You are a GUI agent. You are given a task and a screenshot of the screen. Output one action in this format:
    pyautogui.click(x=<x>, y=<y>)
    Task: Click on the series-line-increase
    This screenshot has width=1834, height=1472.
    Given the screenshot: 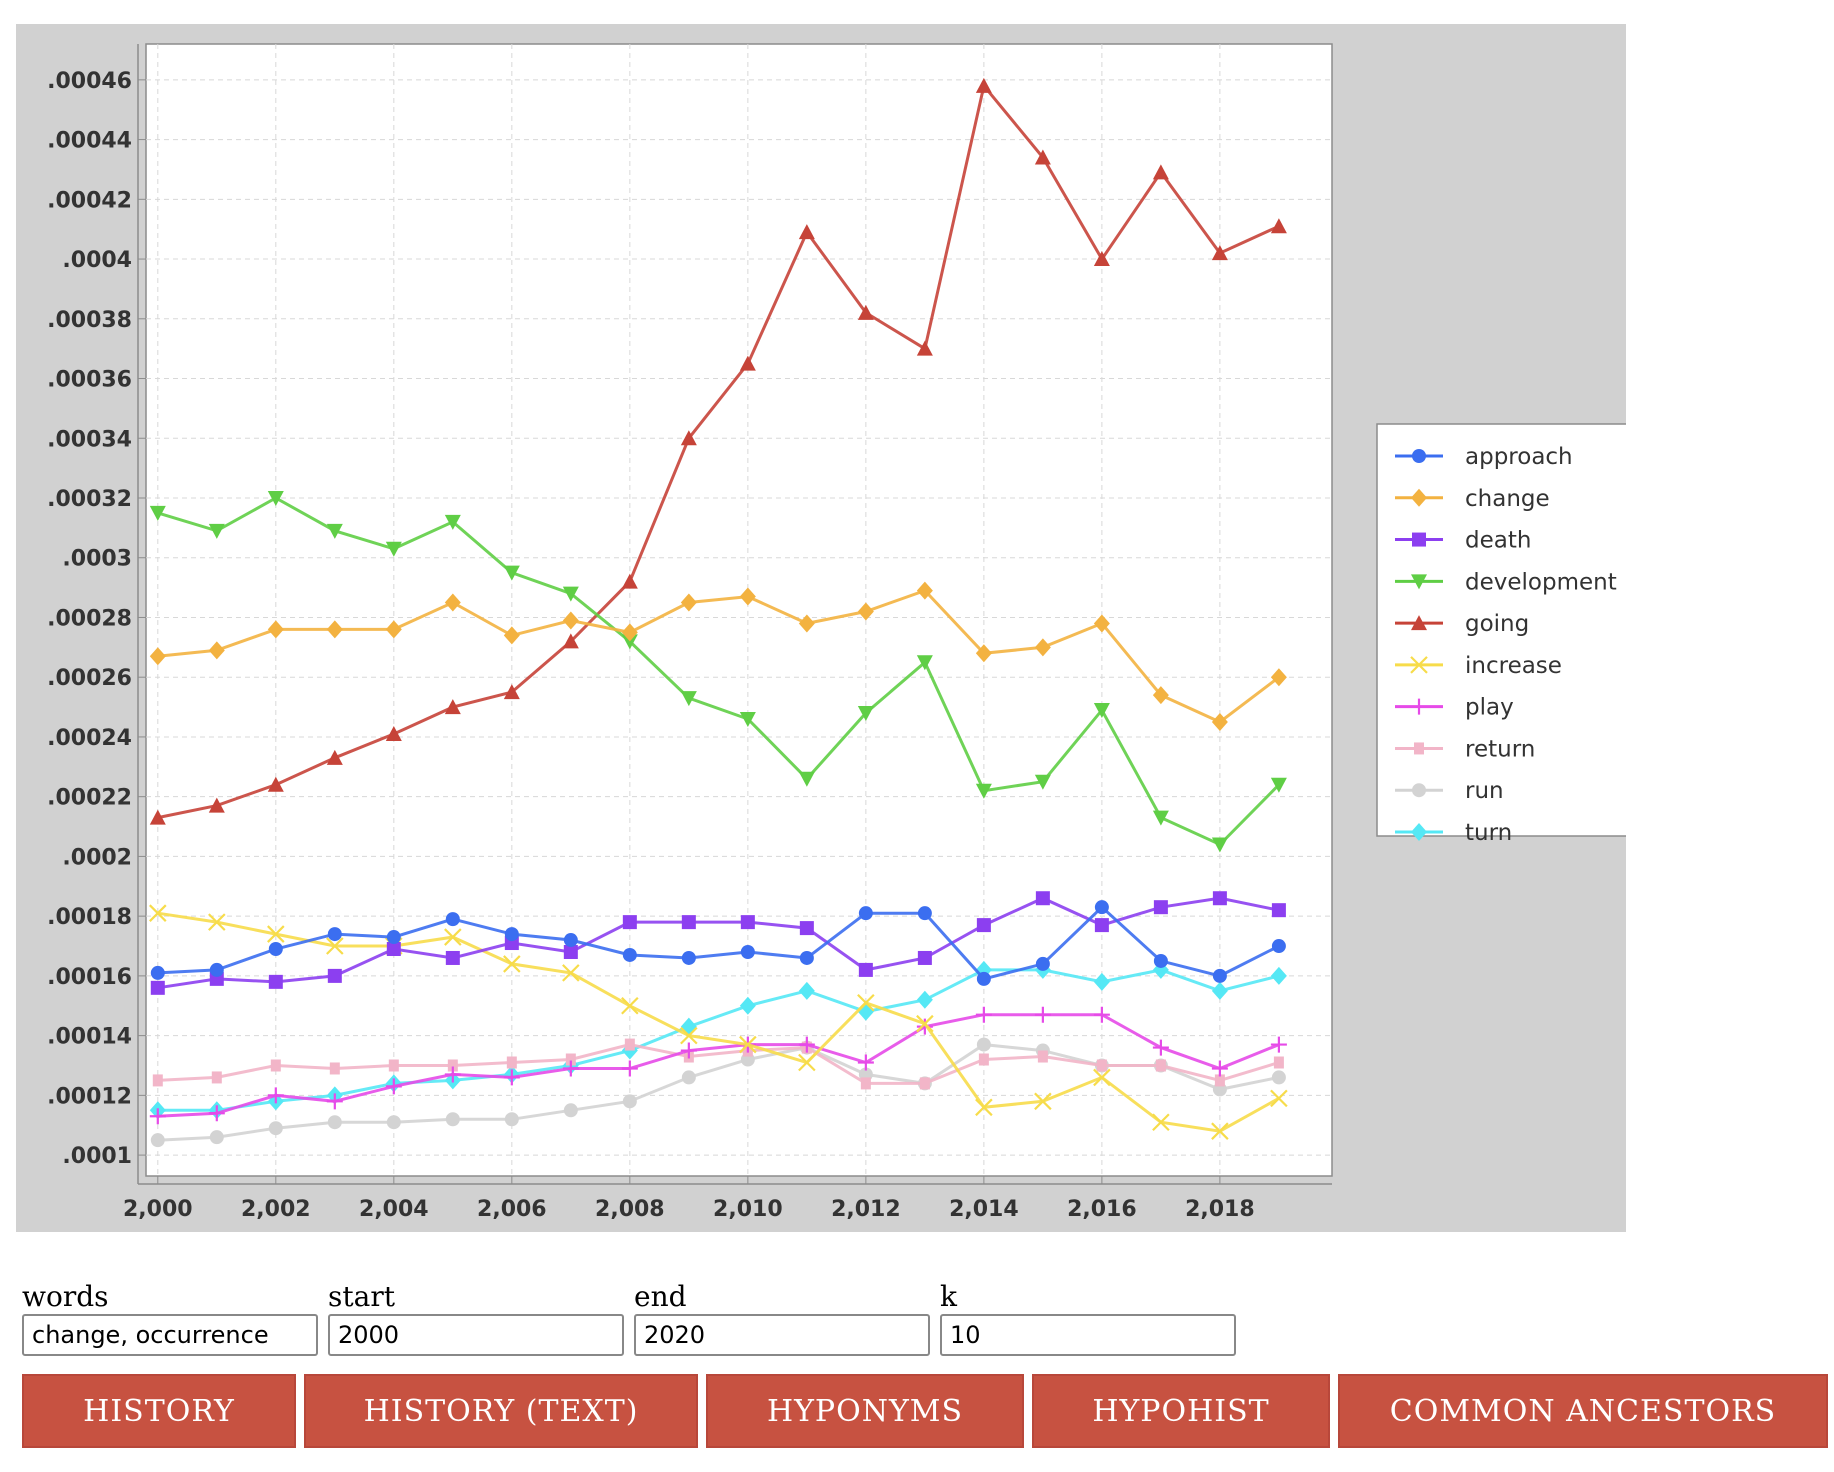 What is the action you would take?
    pyautogui.click(x=718, y=1022)
    